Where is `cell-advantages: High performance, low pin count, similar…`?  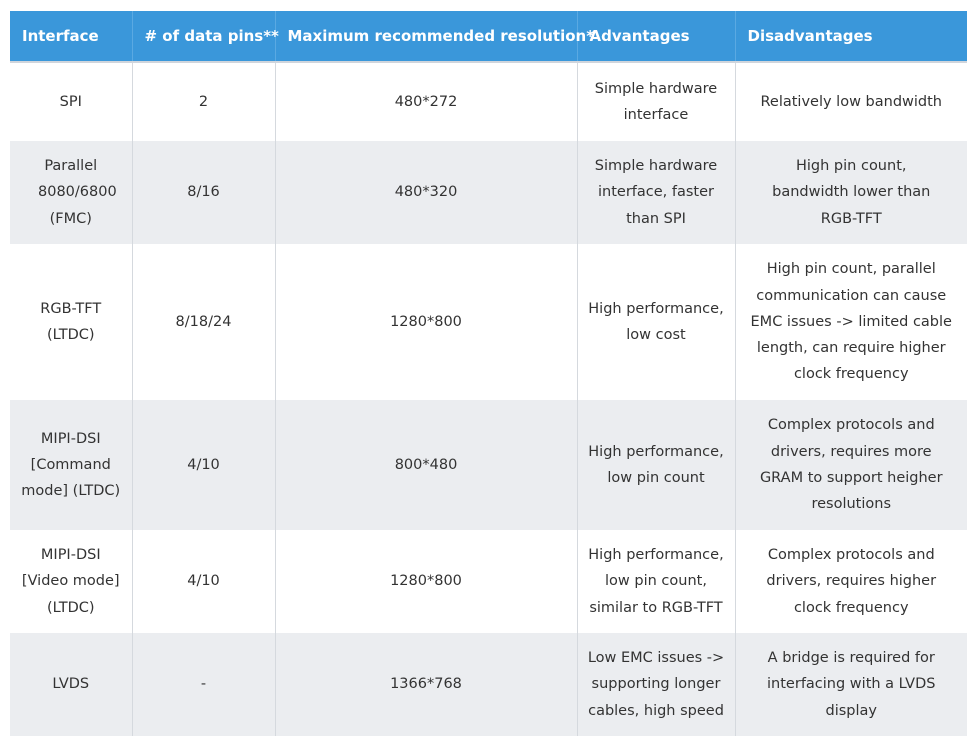 cell-advantages: High performance, low pin count, similar… is located at coordinates (655, 581).